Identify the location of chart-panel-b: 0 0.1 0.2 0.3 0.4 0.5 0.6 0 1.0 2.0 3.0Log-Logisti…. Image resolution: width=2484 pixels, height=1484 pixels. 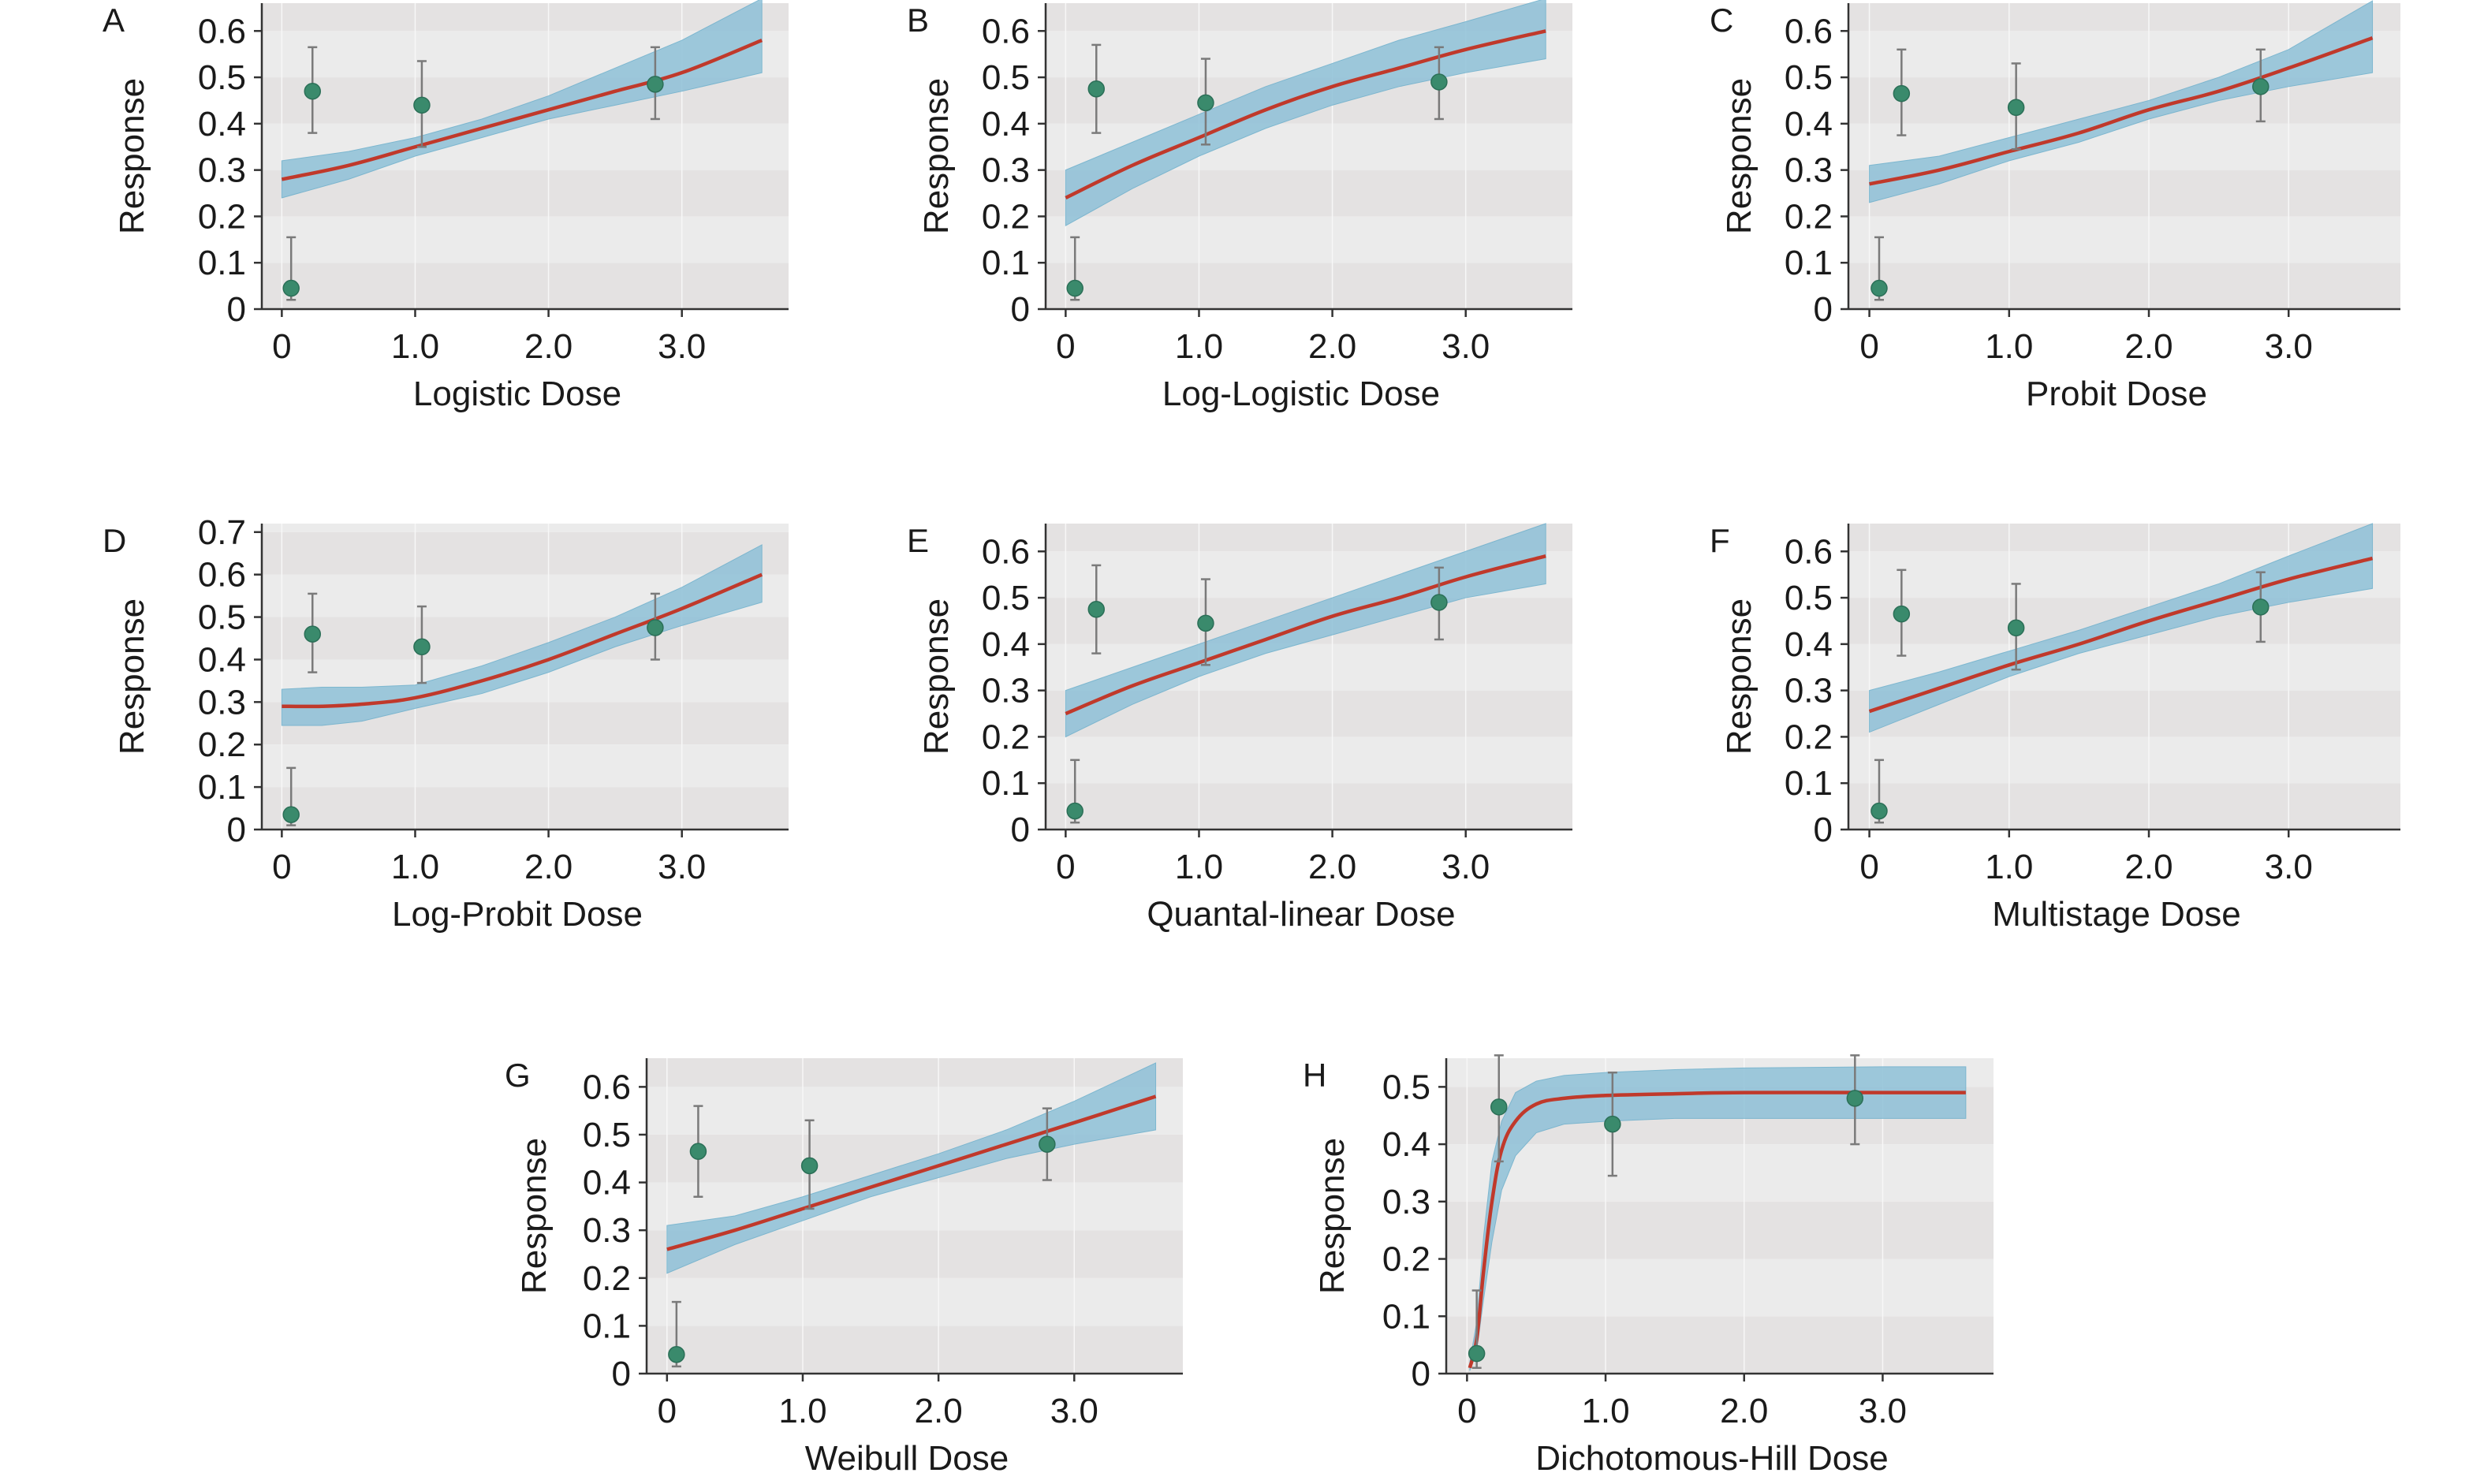
(1240, 206).